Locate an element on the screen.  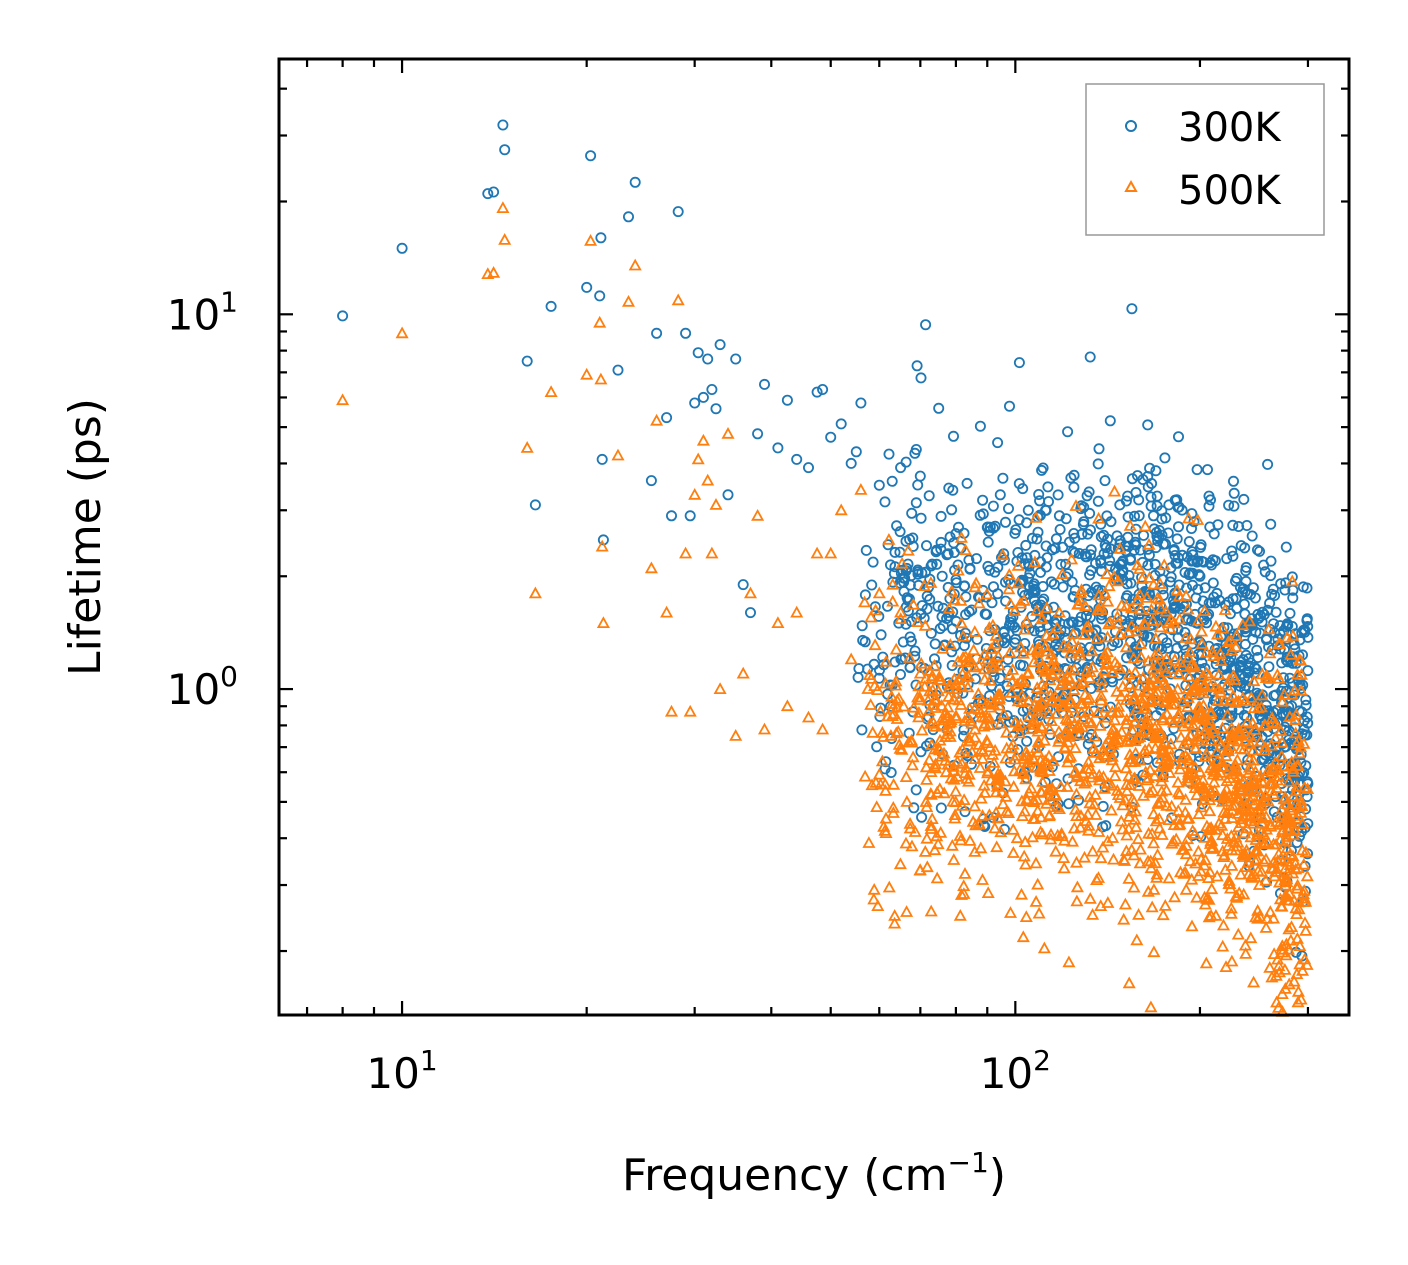
legend-label-300k: 300K is located at coordinates (1230, 128).